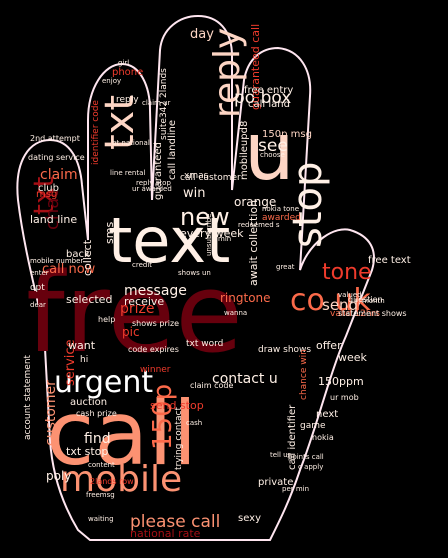  Describe the element at coordinates (273, 146) in the screenshot. I see `word-cloud-word: see` at that location.